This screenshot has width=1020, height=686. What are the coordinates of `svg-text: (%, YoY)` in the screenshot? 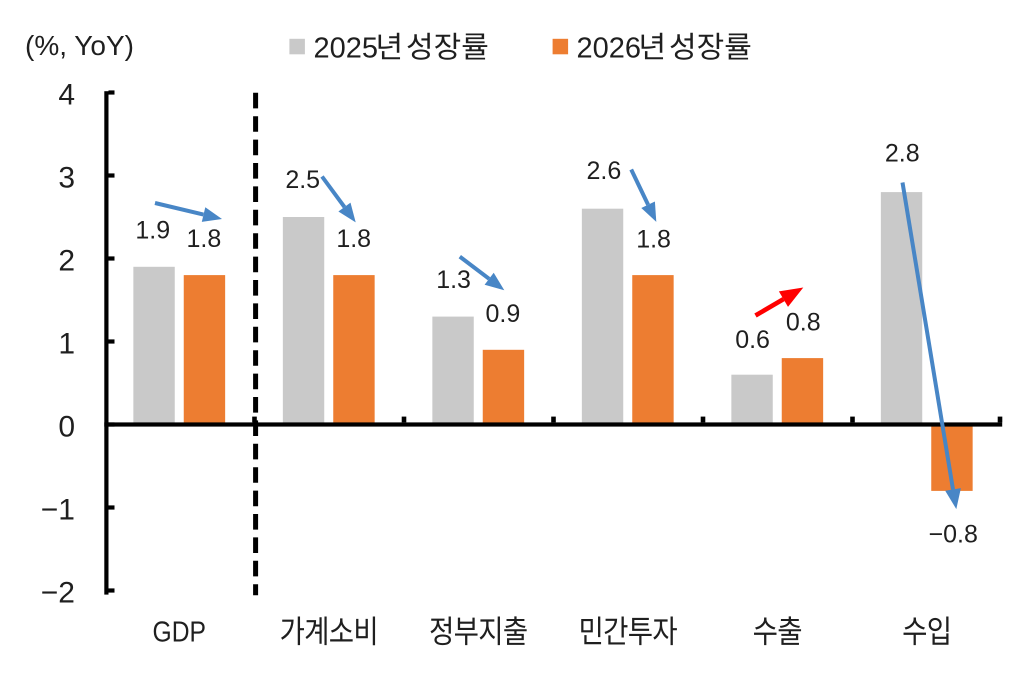 It's located at (79, 45).